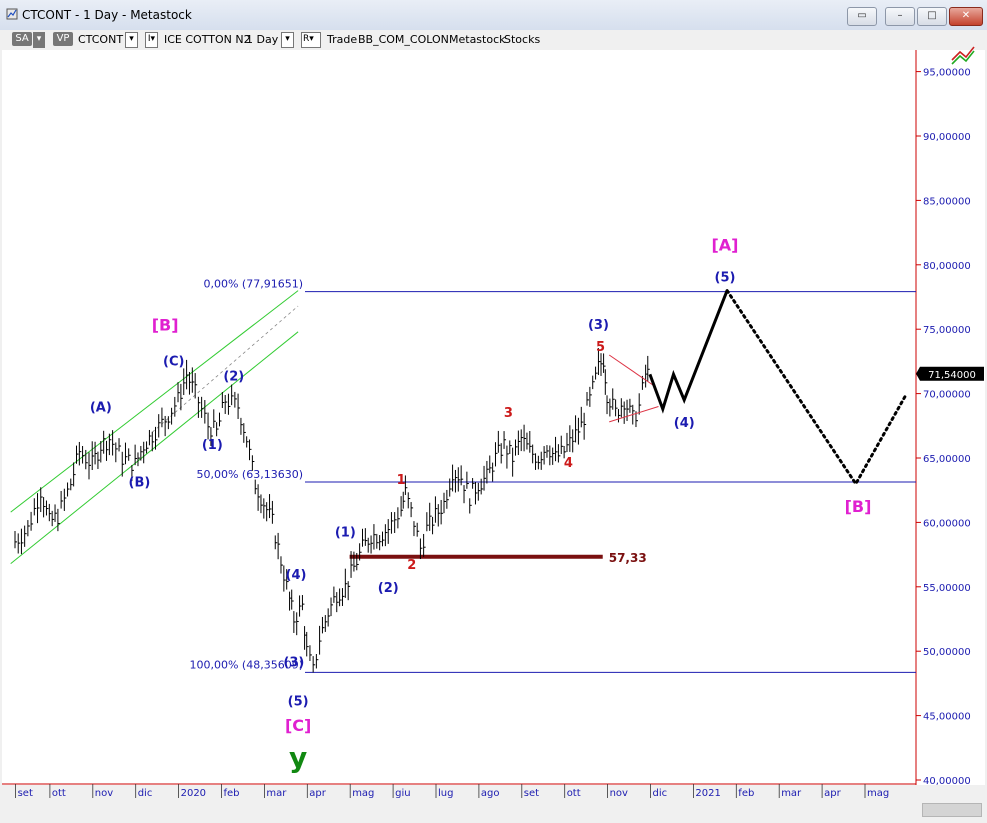  I want to click on y-tick-label: 40,00000, so click(947, 781).